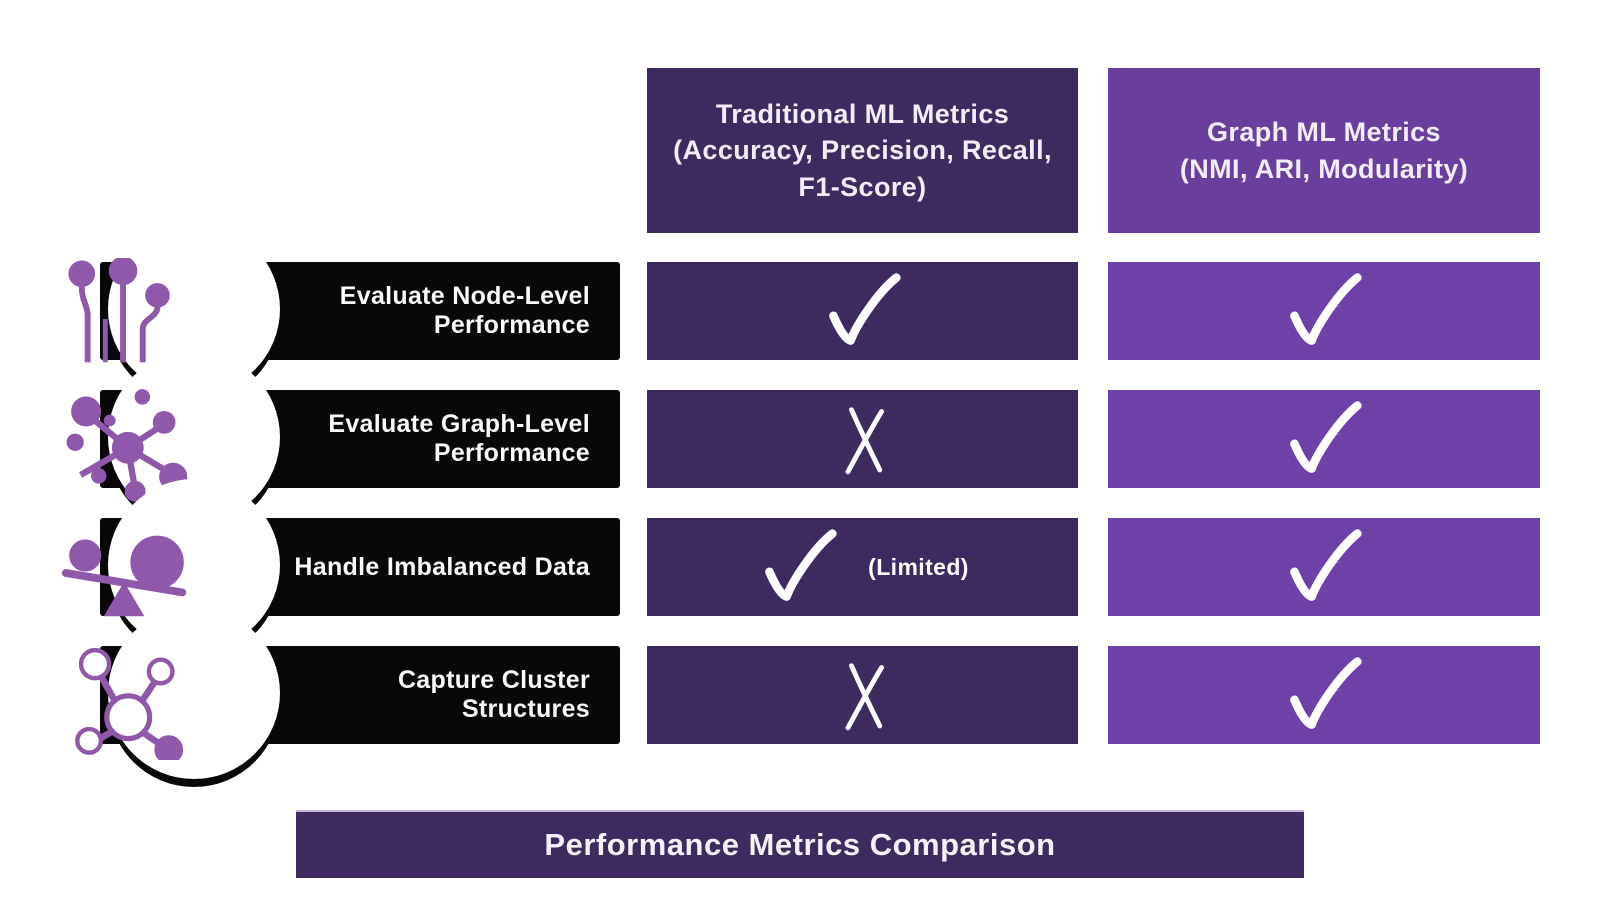 The image size is (1600, 900). Describe the element at coordinates (800, 844) in the screenshot. I see `page-title: Performance Metrics Comparison` at that location.